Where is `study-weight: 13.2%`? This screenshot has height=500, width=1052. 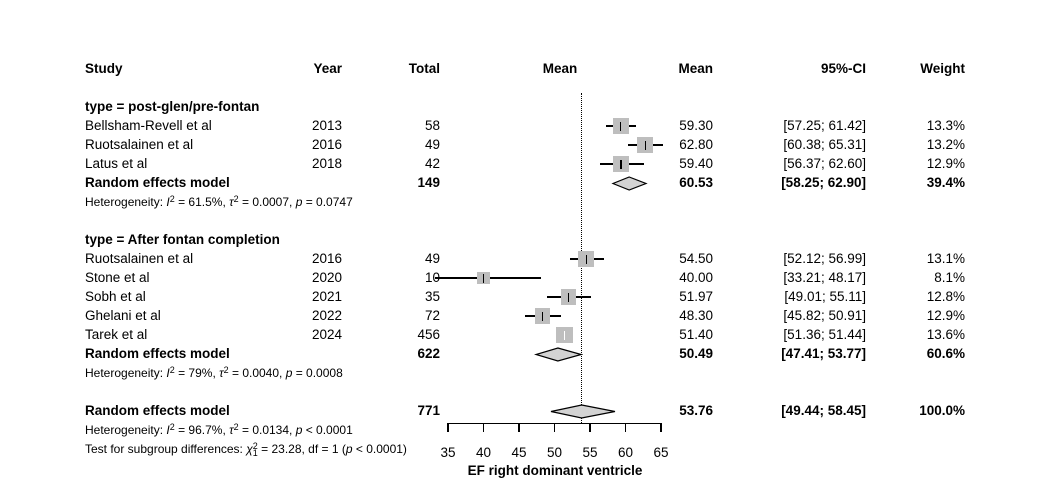
study-weight: 13.2% is located at coordinates (945, 144).